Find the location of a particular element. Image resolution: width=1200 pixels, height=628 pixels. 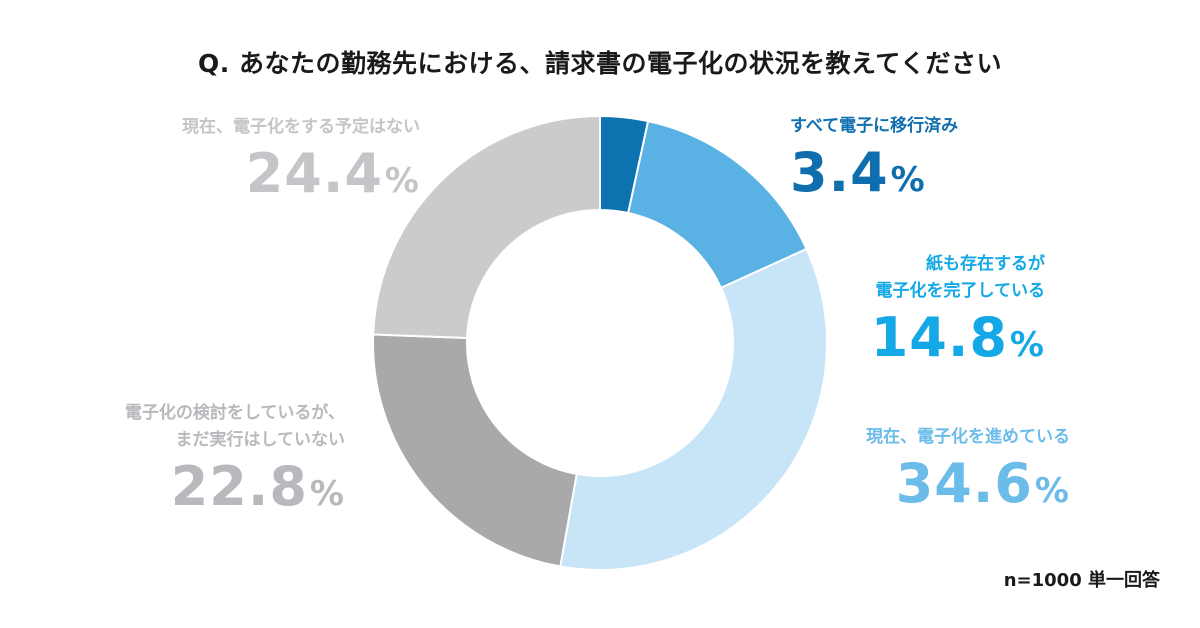

label-paper-and-electronic: 紙も存在するが 電子化を完了している 14.8% is located at coordinates (882, 308).